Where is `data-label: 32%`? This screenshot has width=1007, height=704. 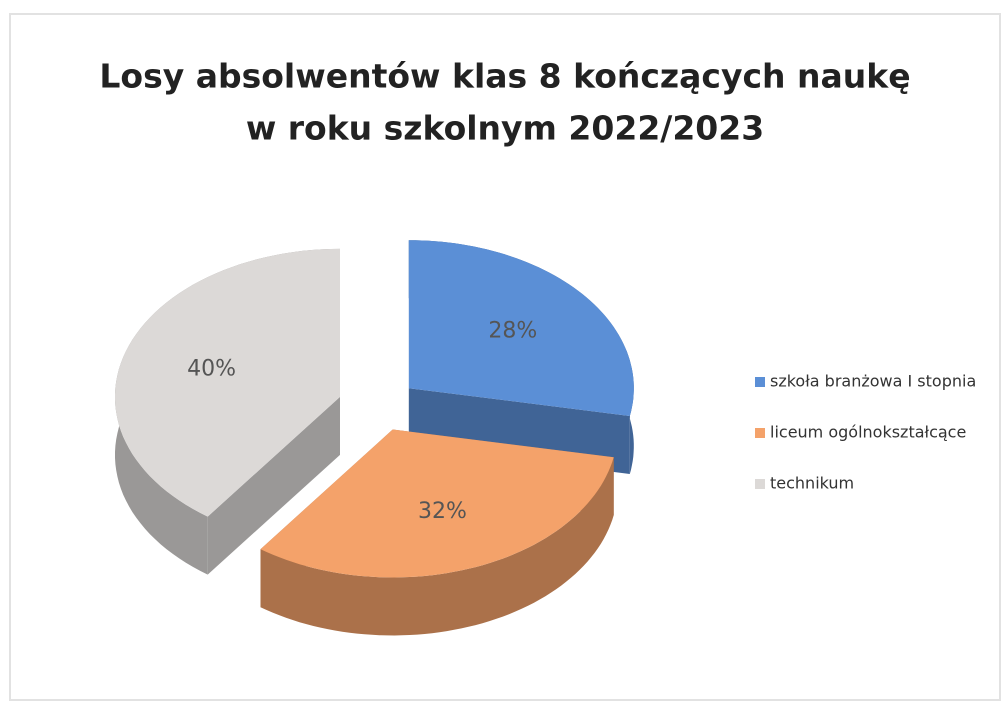
data-label: 32% is located at coordinates (442, 511).